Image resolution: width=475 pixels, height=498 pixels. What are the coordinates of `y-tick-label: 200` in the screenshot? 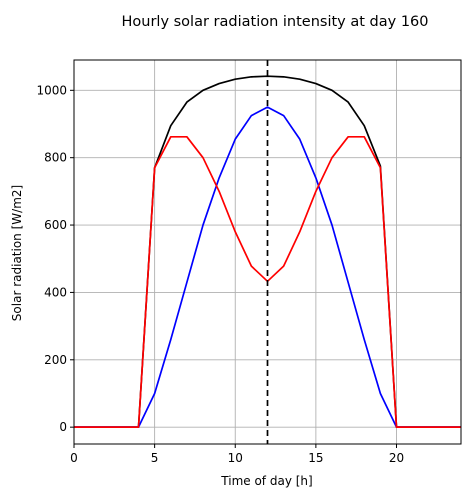 It's located at (55, 360).